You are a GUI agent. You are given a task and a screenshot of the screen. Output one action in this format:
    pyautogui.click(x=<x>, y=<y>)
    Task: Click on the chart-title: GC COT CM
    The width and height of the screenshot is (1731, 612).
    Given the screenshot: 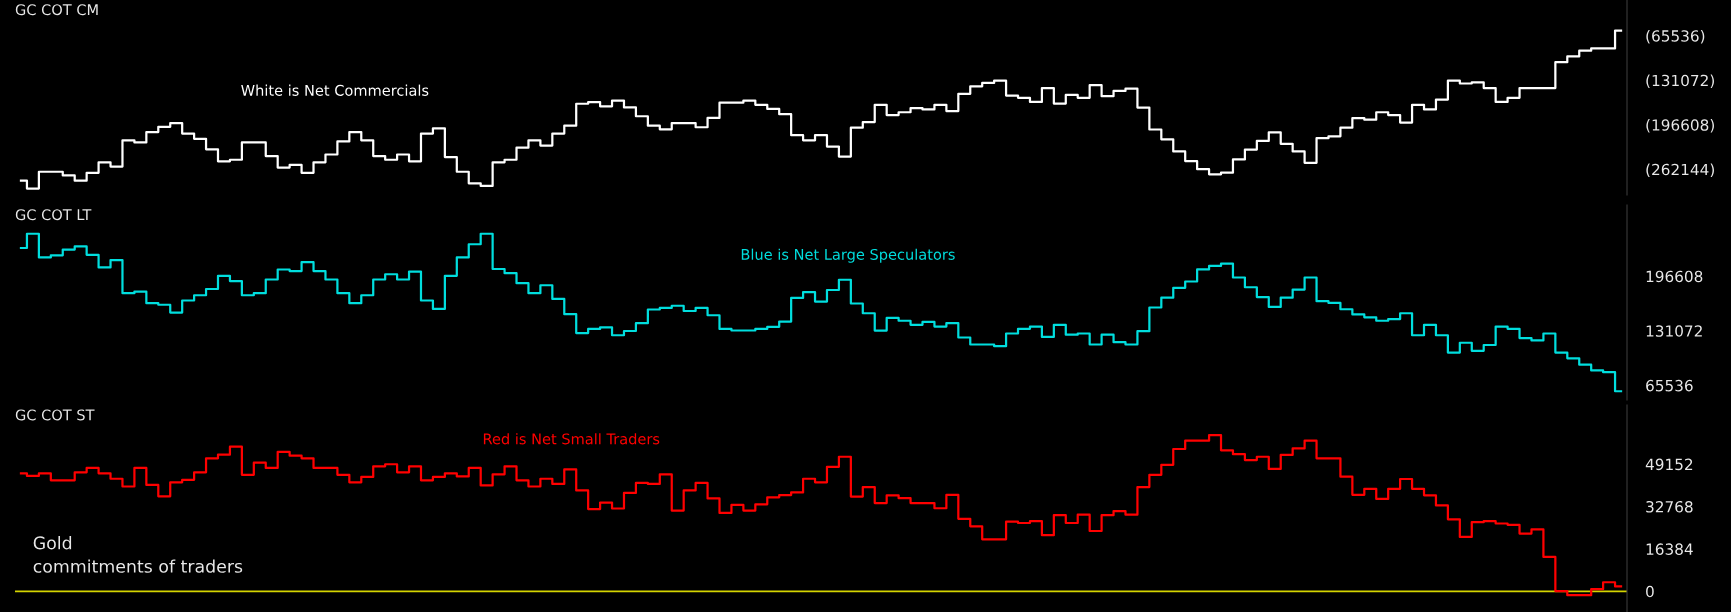 What is the action you would take?
    pyautogui.click(x=56, y=10)
    